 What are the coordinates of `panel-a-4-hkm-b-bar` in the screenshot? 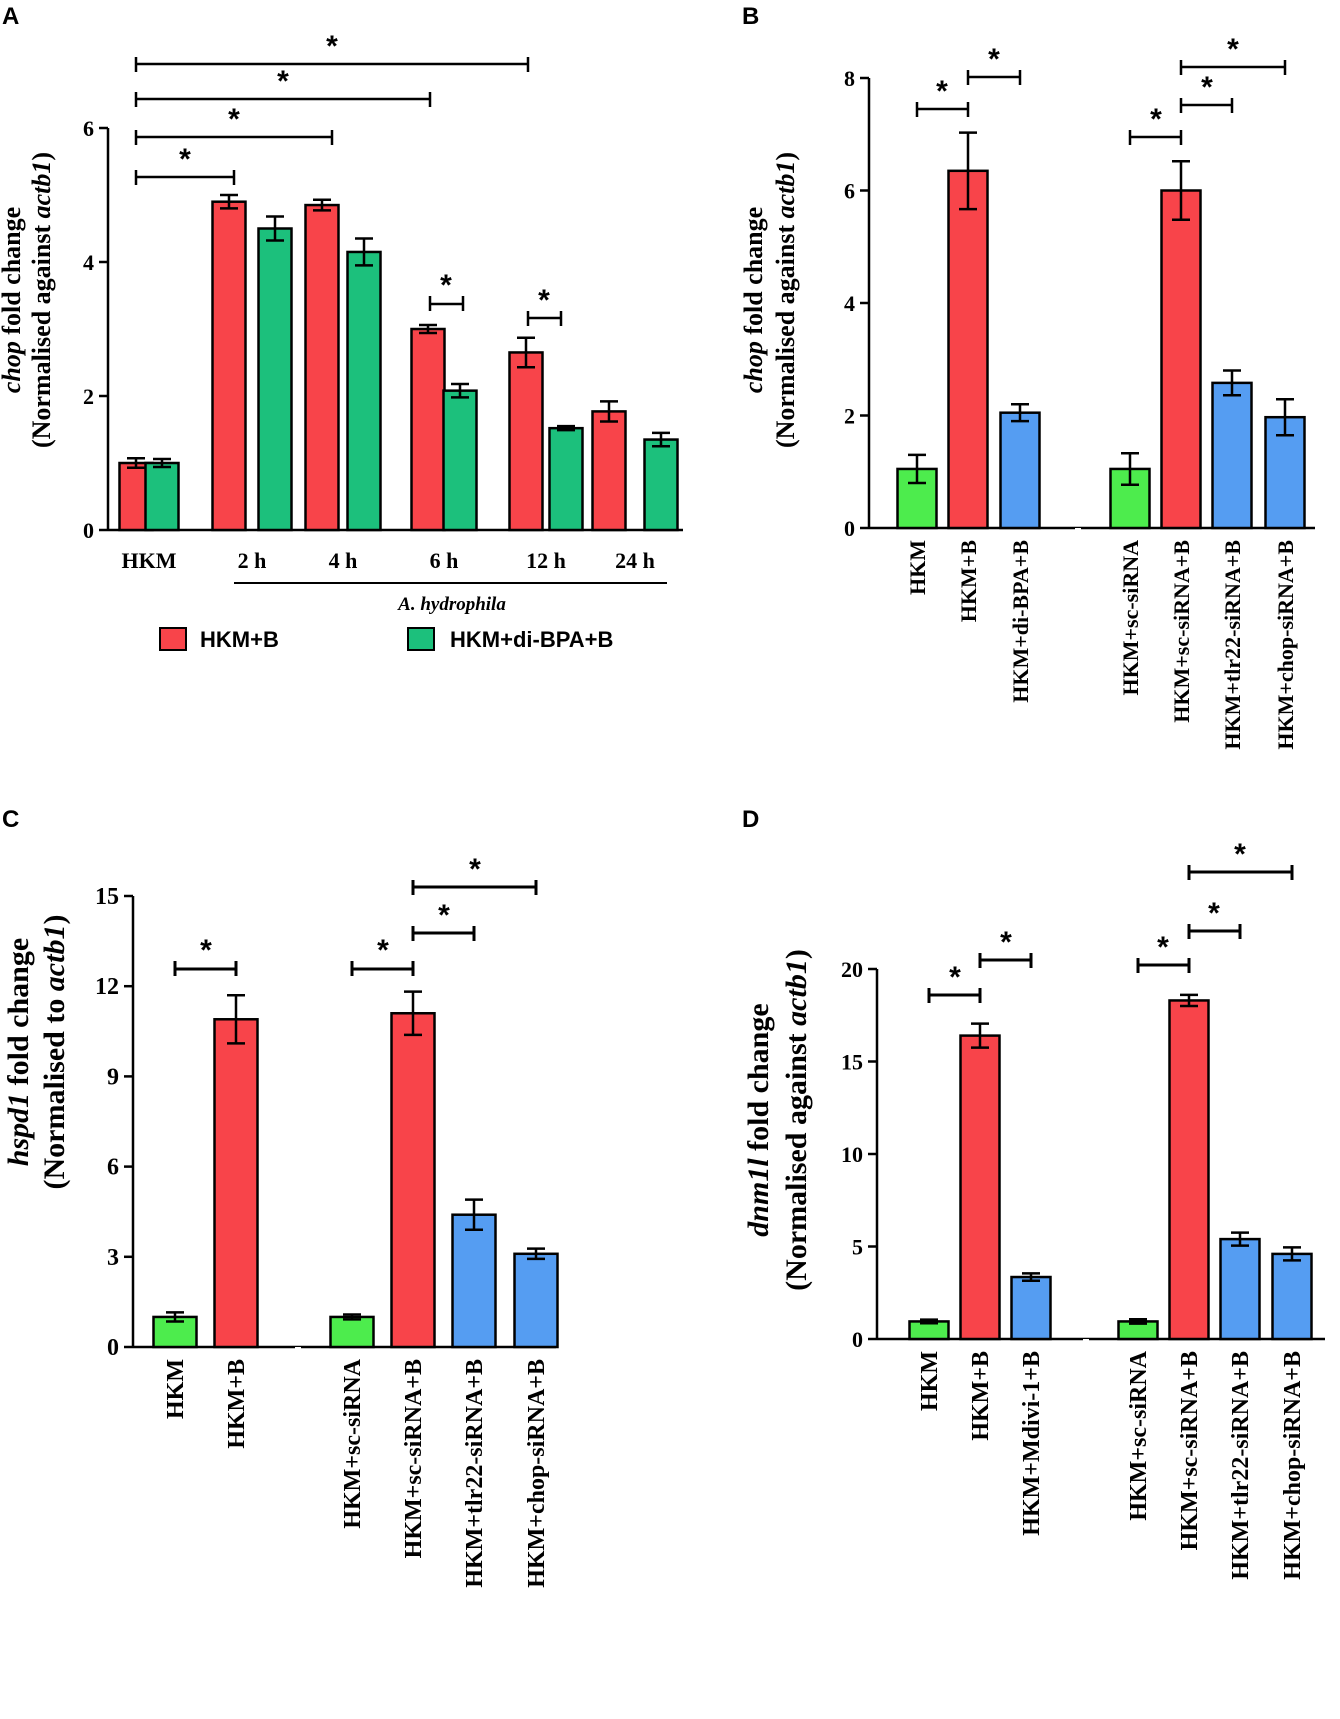 It's located at (526, 441).